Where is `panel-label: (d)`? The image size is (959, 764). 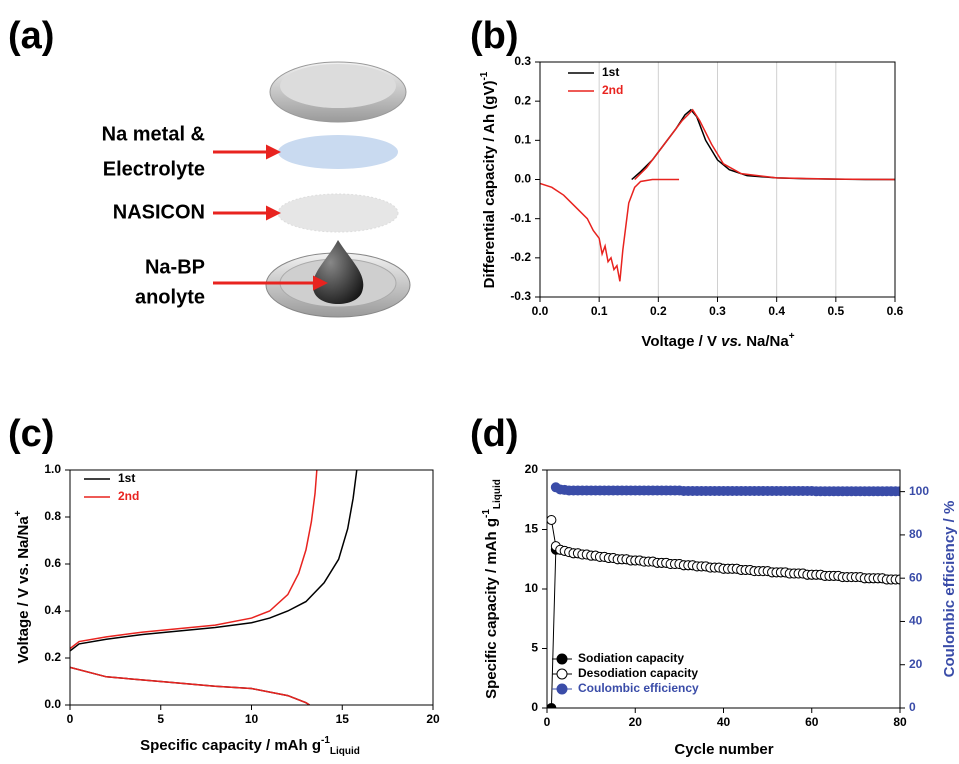
panel-label: (d) is located at coordinates (494, 434).